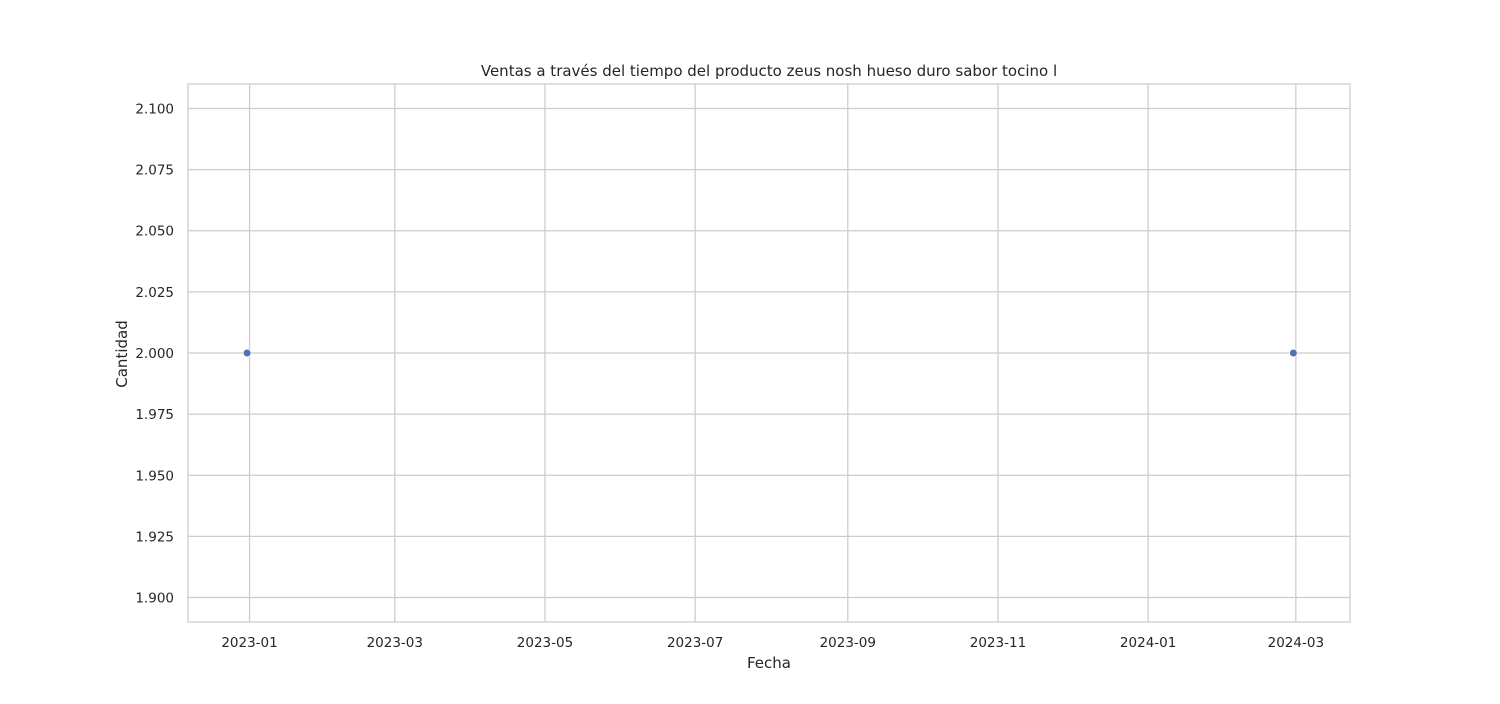  I want to click on x-tick-label: 2024-03, so click(1296, 643).